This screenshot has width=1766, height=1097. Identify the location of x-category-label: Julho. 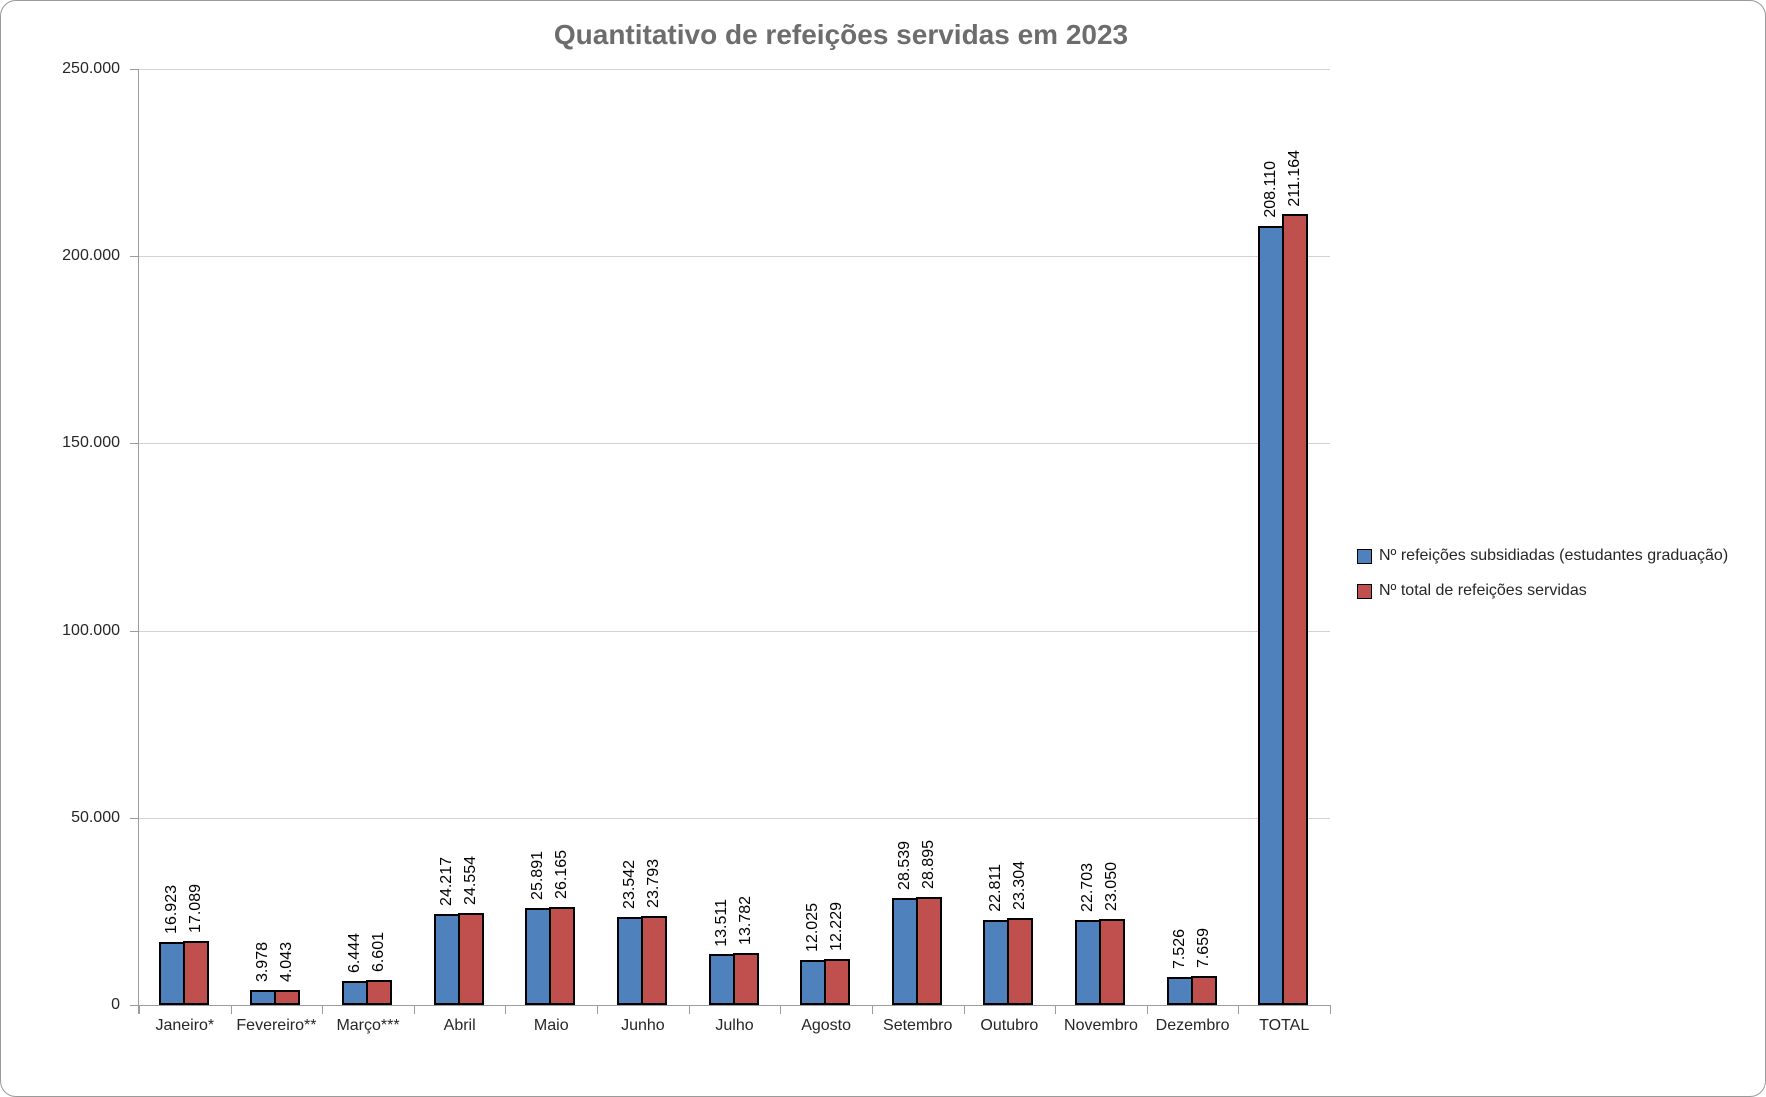
(734, 1025).